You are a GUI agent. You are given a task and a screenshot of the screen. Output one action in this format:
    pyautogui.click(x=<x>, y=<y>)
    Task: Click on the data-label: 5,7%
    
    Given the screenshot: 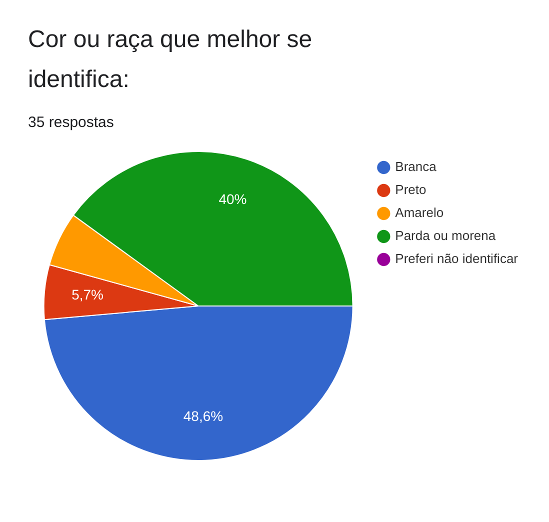 What is the action you would take?
    pyautogui.click(x=88, y=294)
    